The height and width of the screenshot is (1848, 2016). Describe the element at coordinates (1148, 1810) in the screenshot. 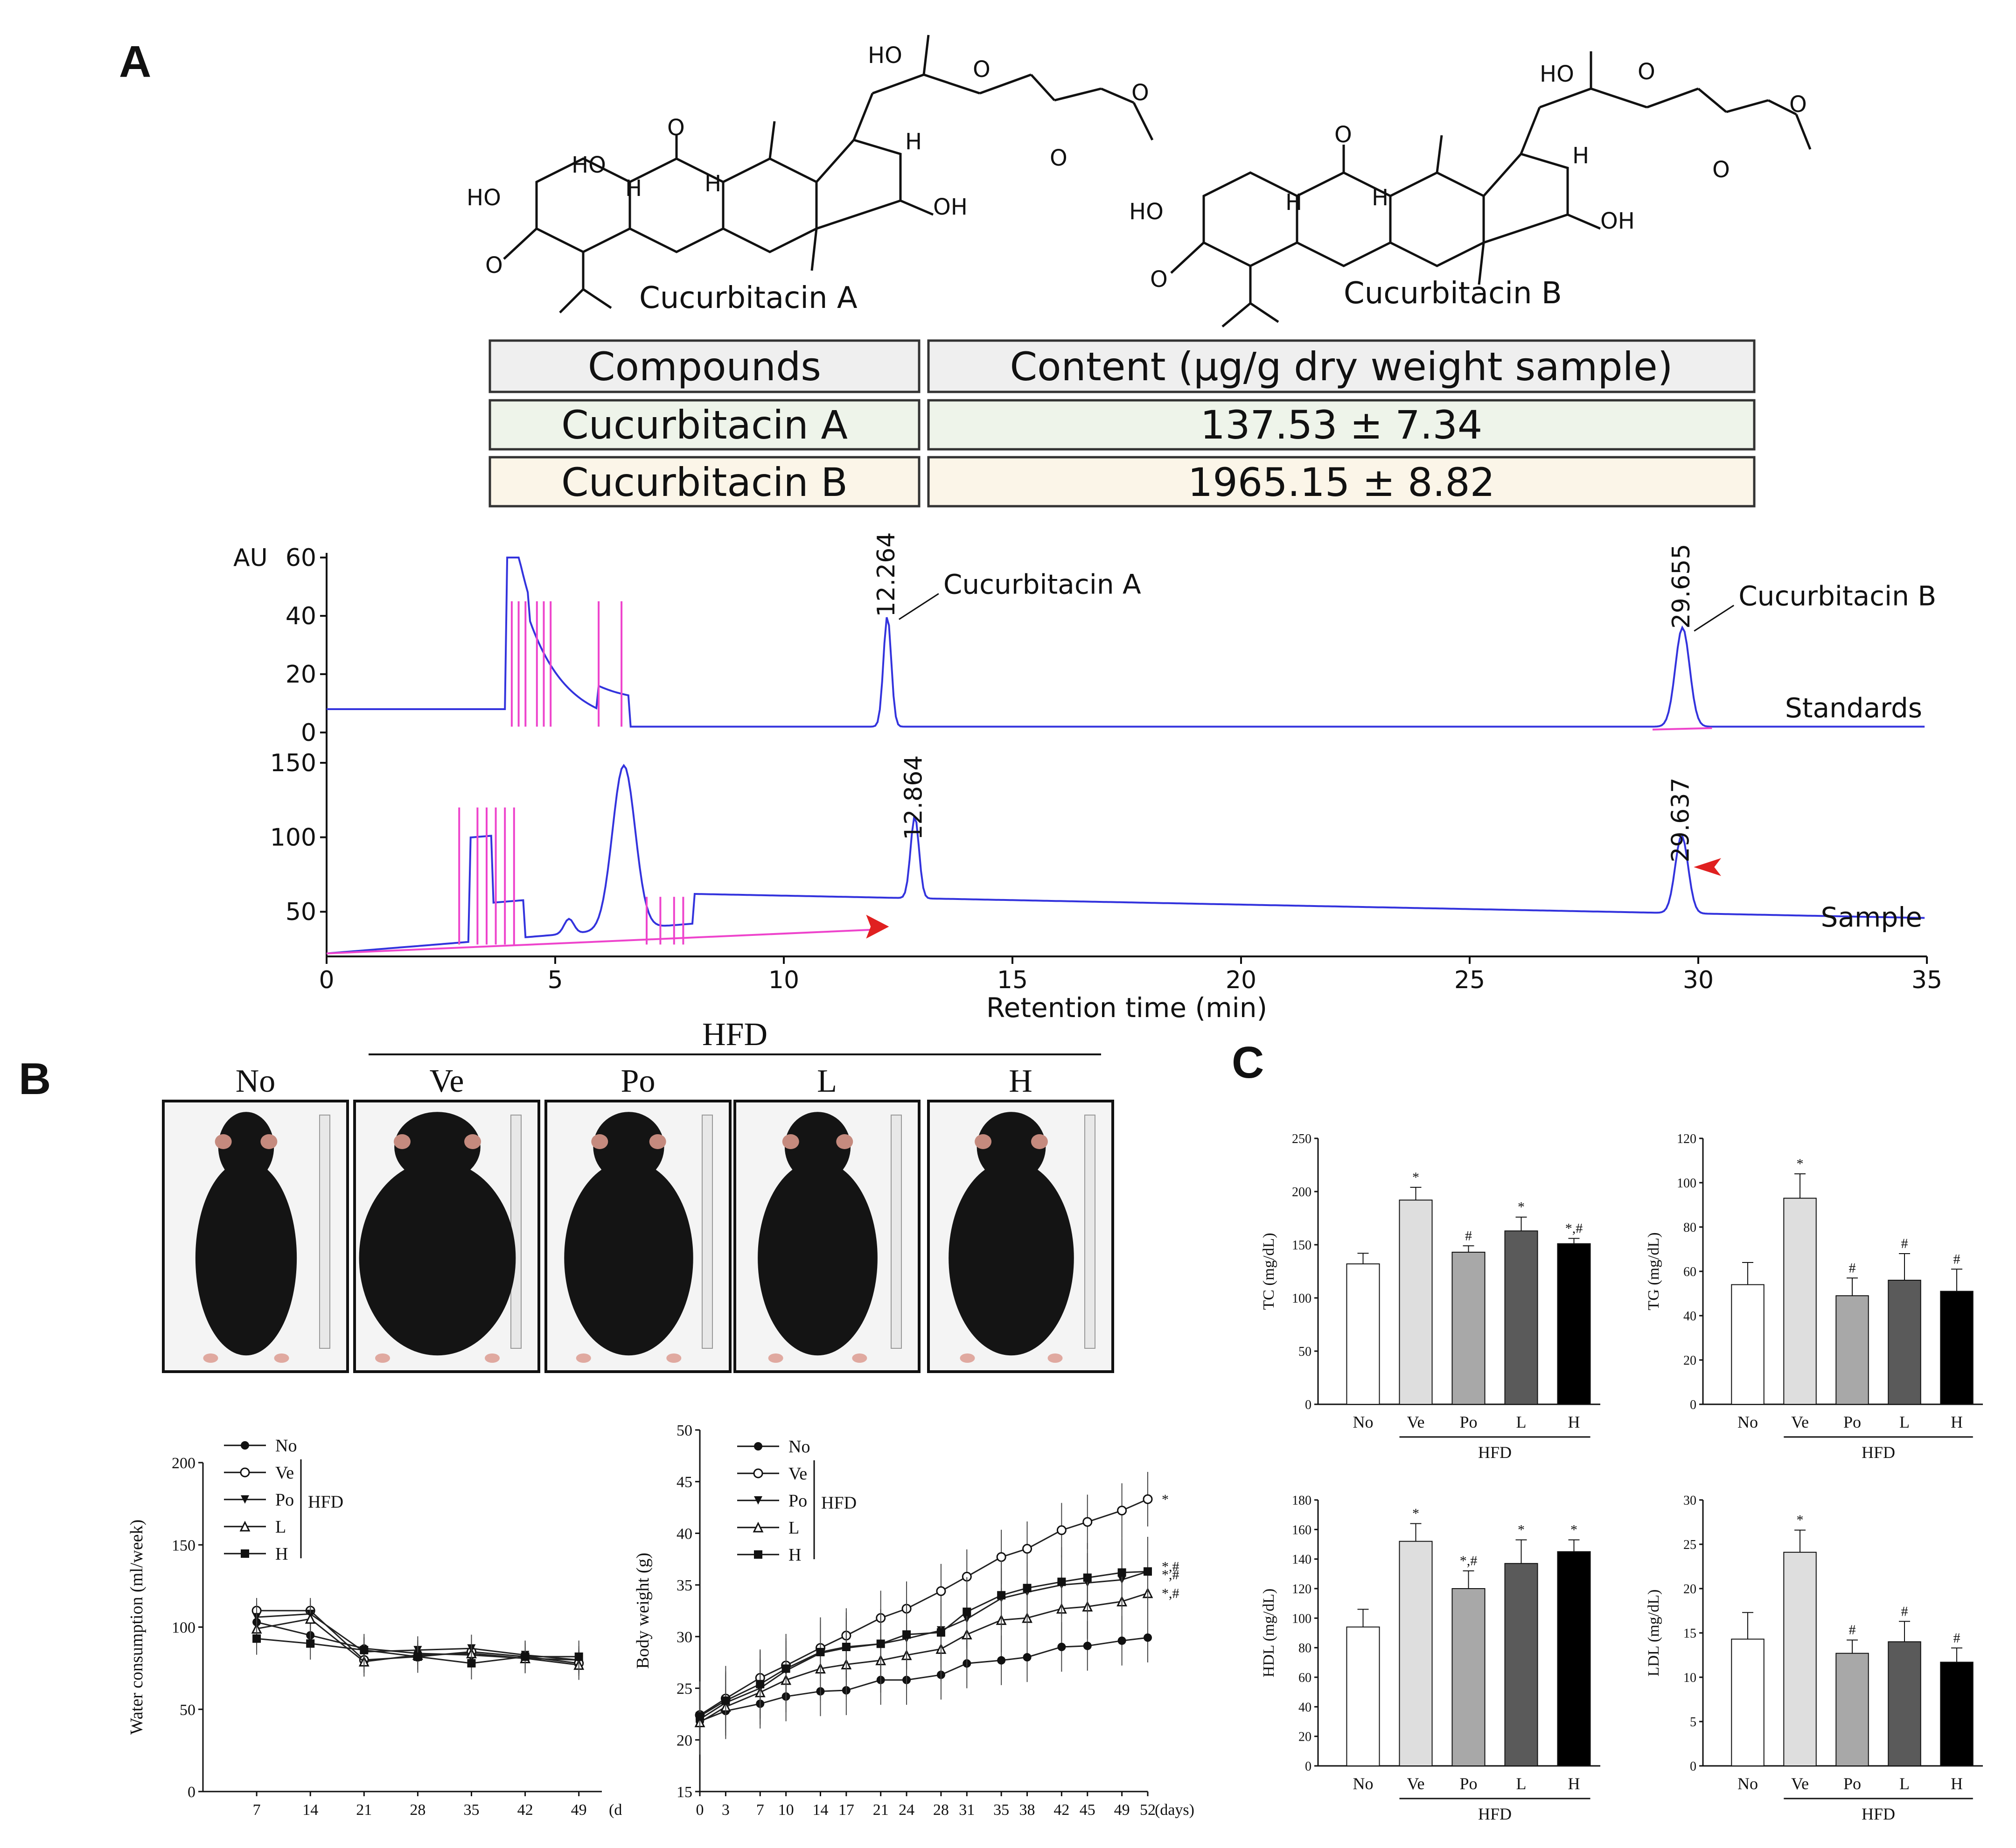

I see `x-tick-label: 52` at that location.